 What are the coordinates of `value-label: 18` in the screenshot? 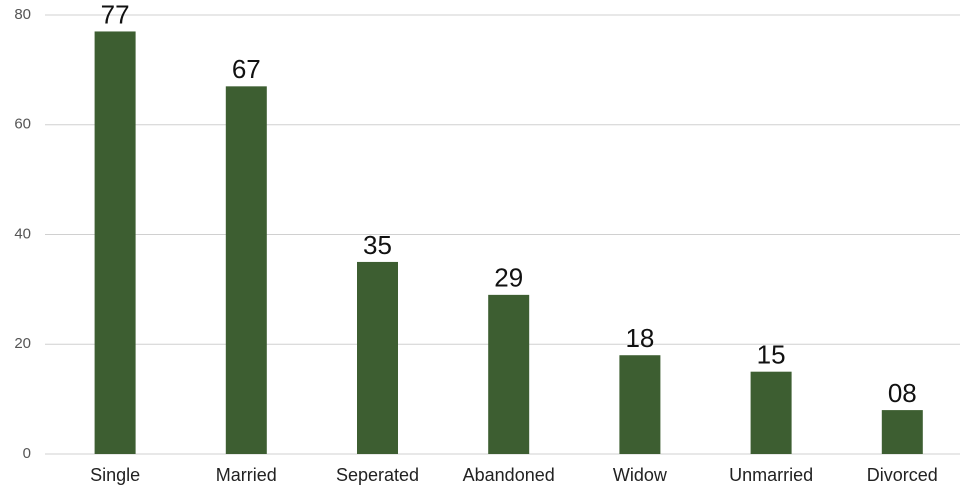 It's located at (639, 338).